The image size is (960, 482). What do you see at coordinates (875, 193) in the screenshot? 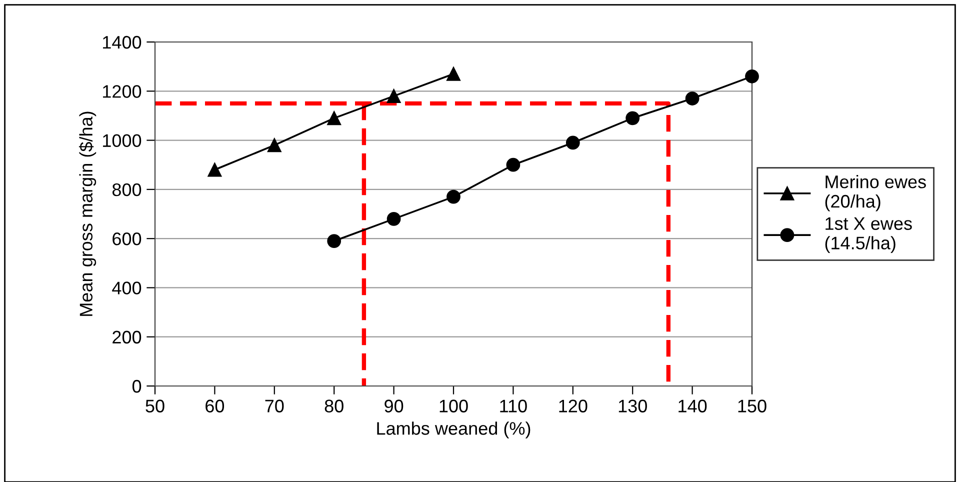
I see `legend-label: Merino ewes (20/ha)` at bounding box center [875, 193].